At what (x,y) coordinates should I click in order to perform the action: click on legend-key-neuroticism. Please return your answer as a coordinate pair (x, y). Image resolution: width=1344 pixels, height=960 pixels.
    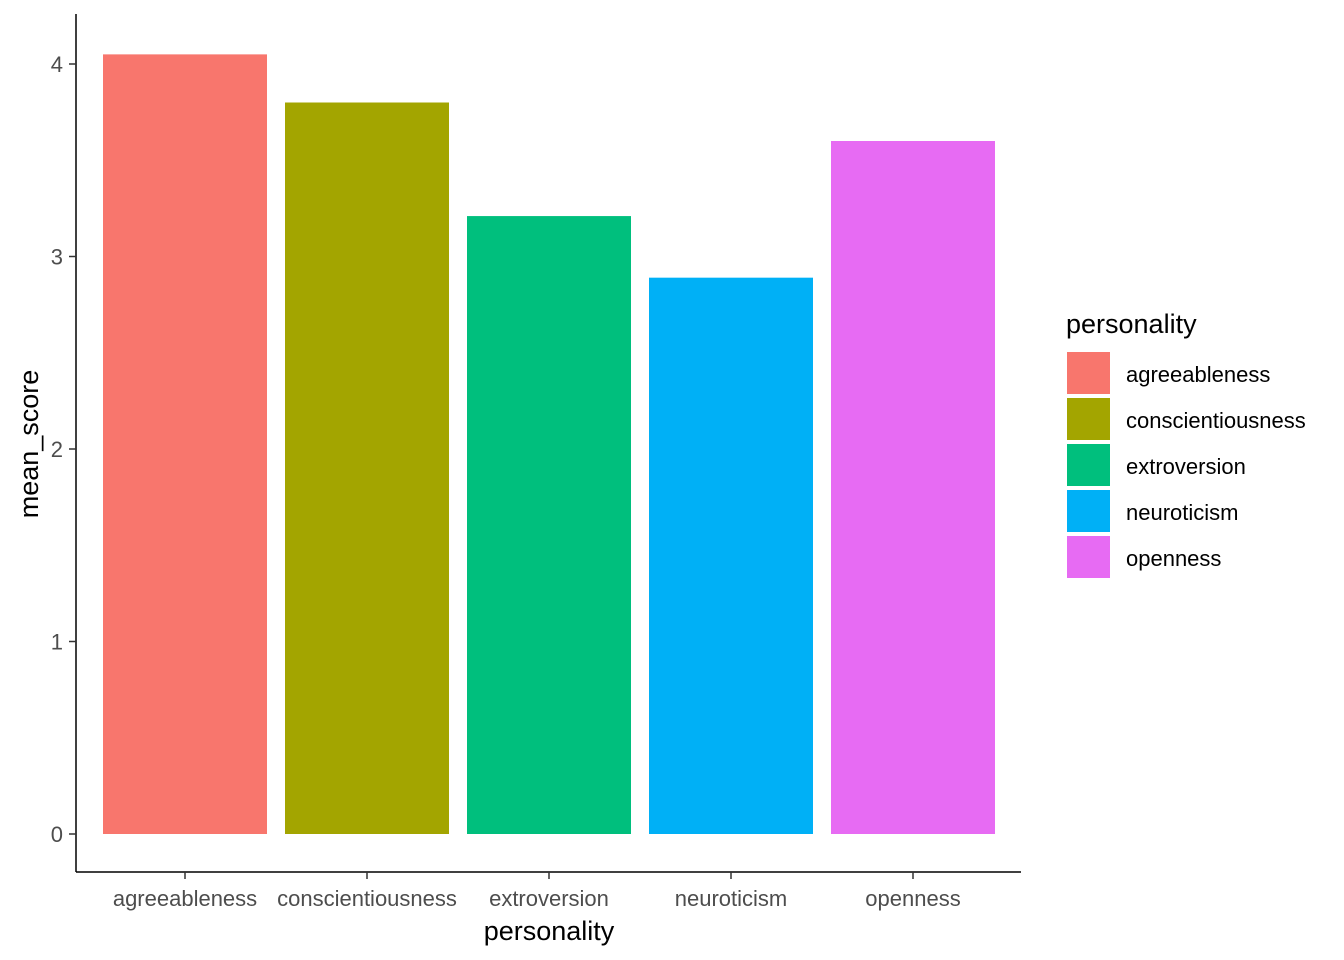
    Looking at the image, I should click on (1088, 511).